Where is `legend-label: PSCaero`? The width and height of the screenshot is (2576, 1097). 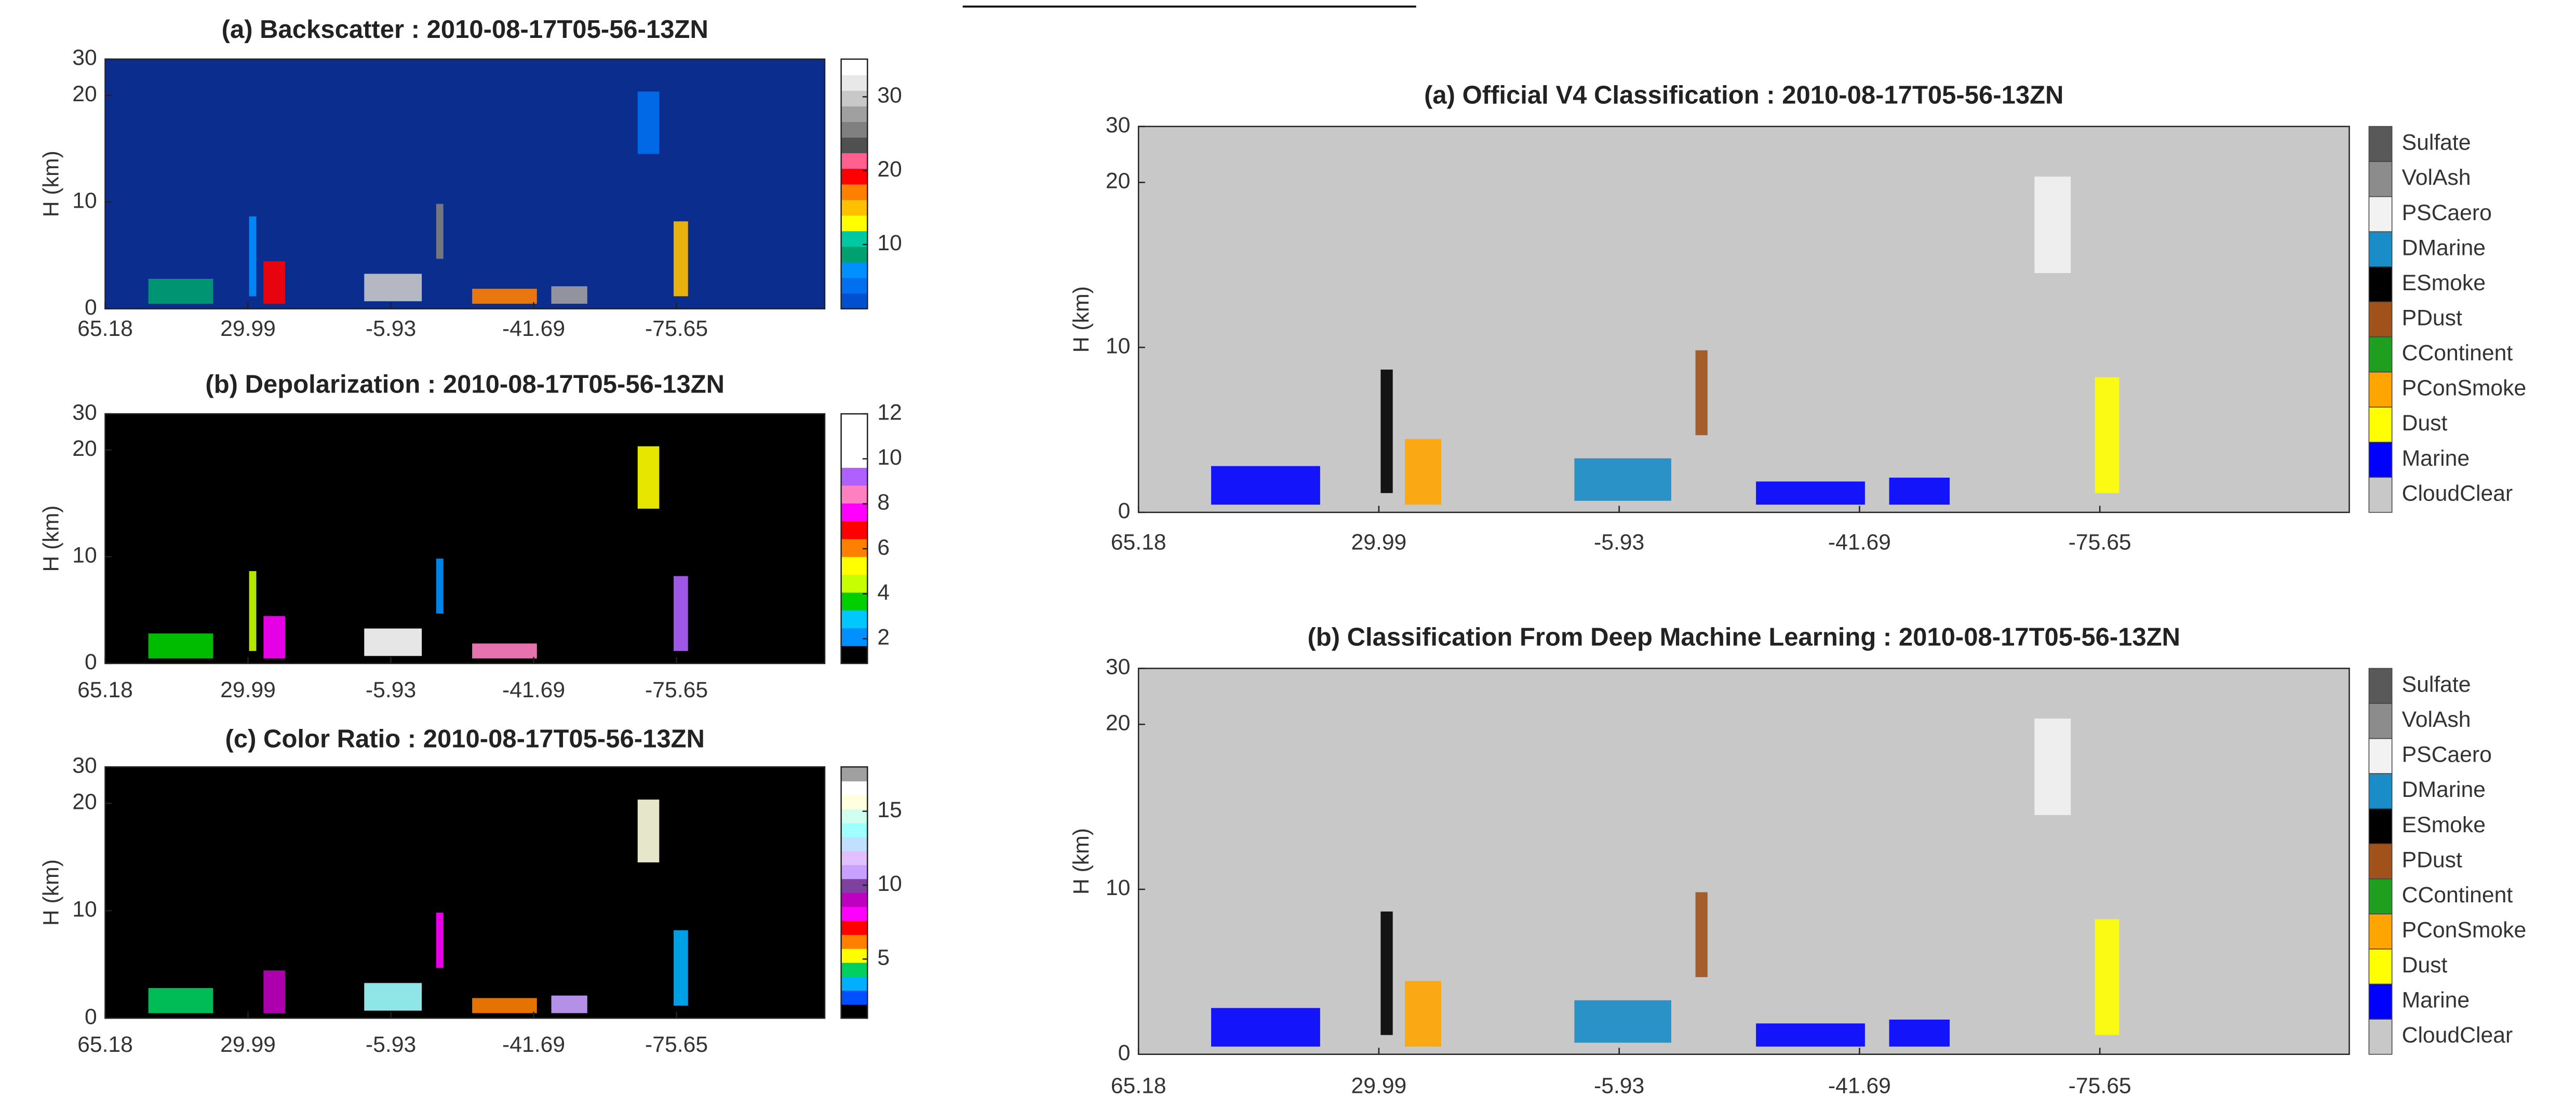
legend-label: PSCaero is located at coordinates (2447, 754).